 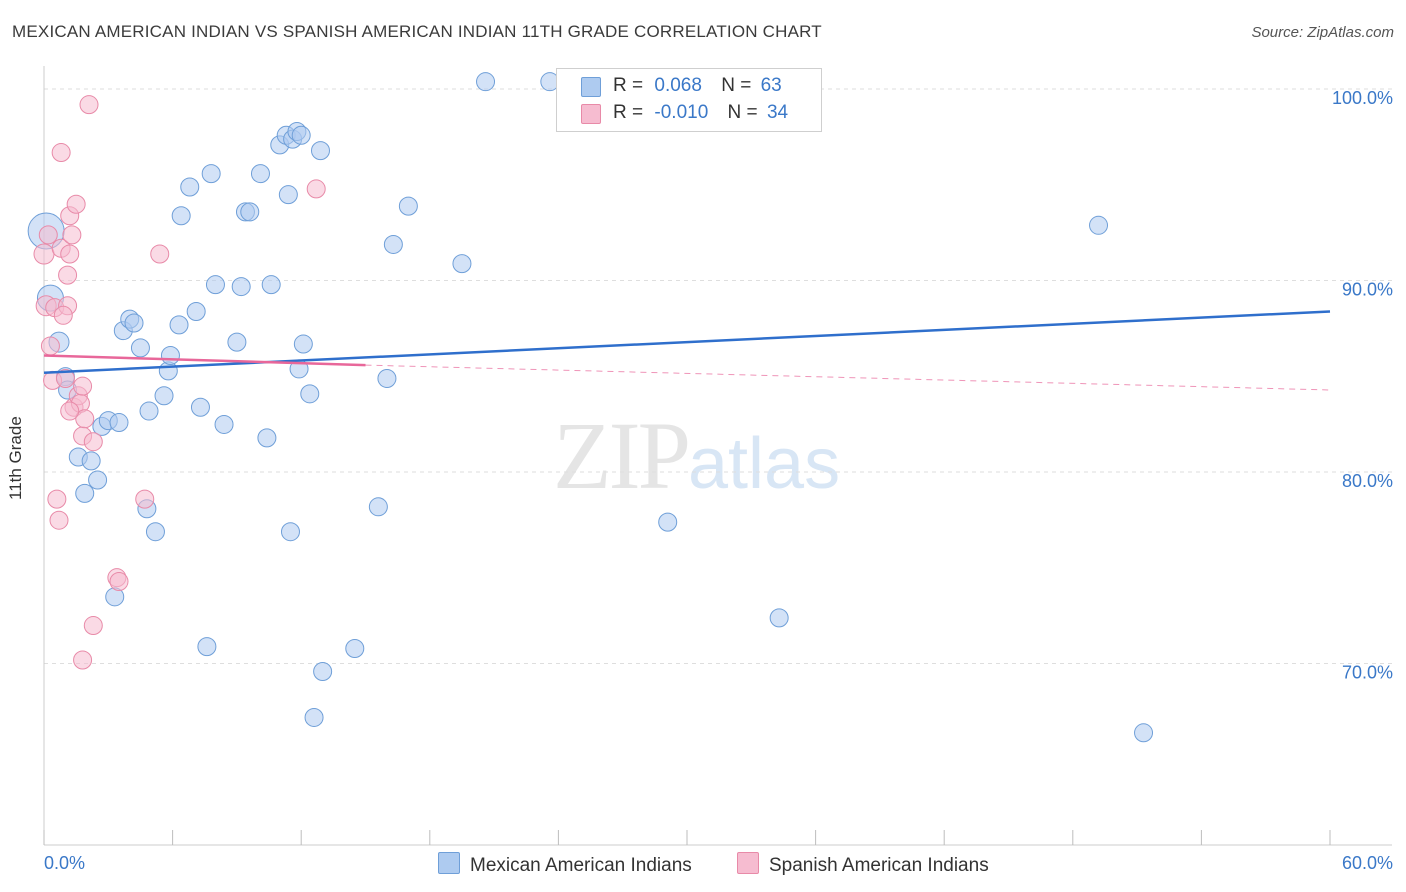 What do you see at coordinates (678, 85) in the screenshot?
I see `legend-blue-r-value: 0.068` at bounding box center [678, 85].